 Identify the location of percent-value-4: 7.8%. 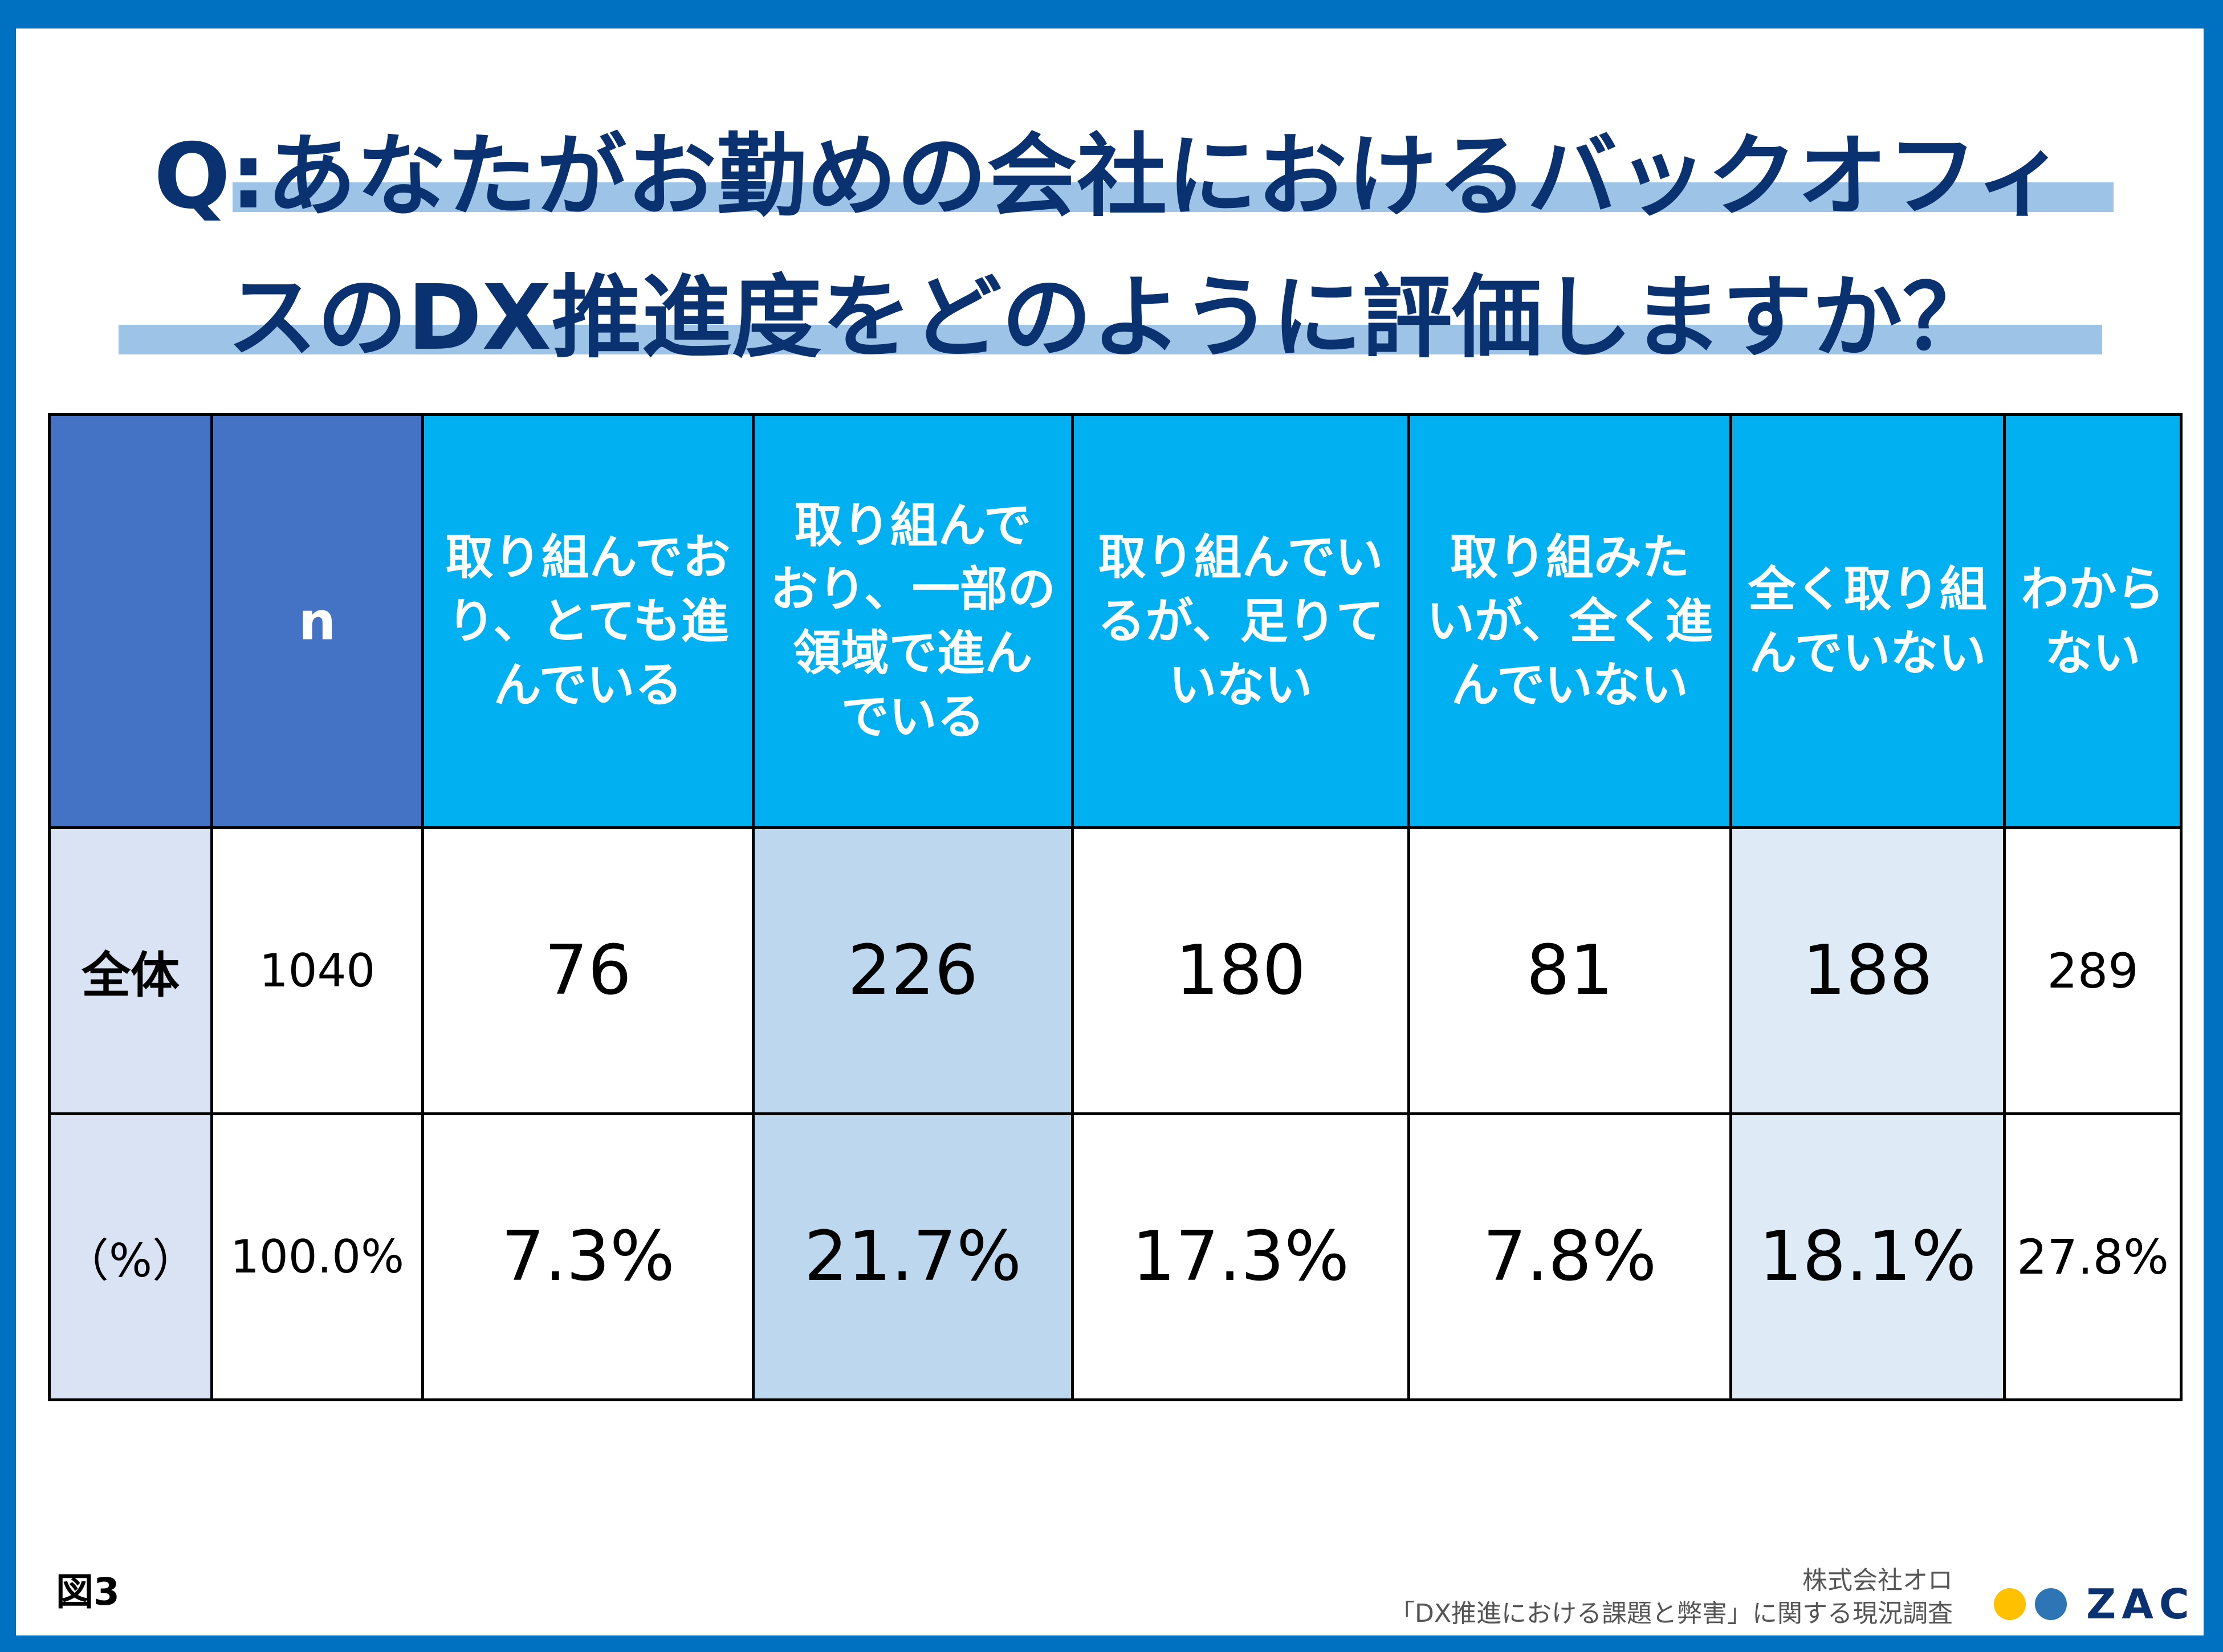
(1569, 1256).